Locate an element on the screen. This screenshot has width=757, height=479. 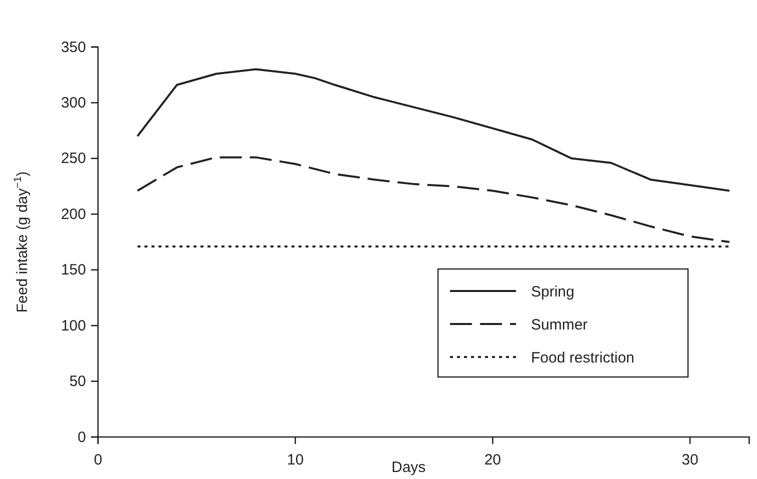
y-tick-label: 0 is located at coordinates (82, 437).